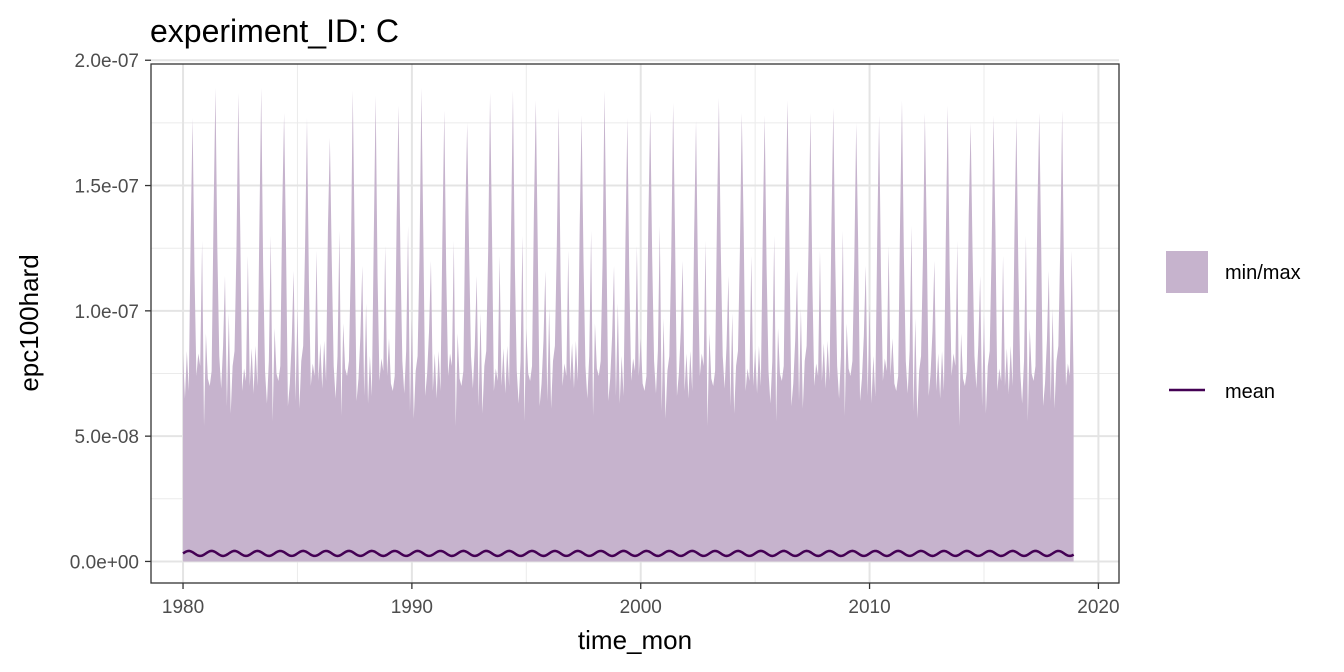  Describe the element at coordinates (107, 312) in the screenshot. I see `y-tick-label: 1.0e-07` at that location.